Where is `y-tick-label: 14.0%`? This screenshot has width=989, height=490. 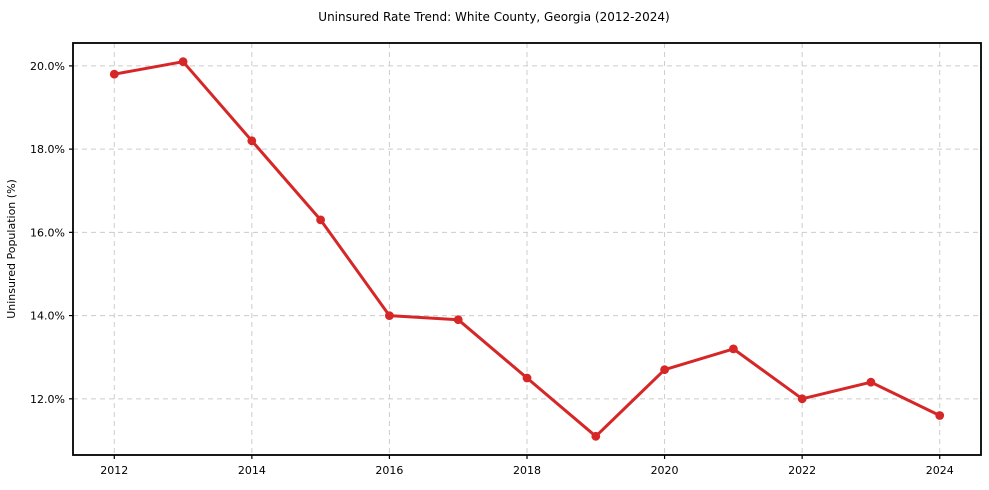 y-tick-label: 14.0% is located at coordinates (47, 316).